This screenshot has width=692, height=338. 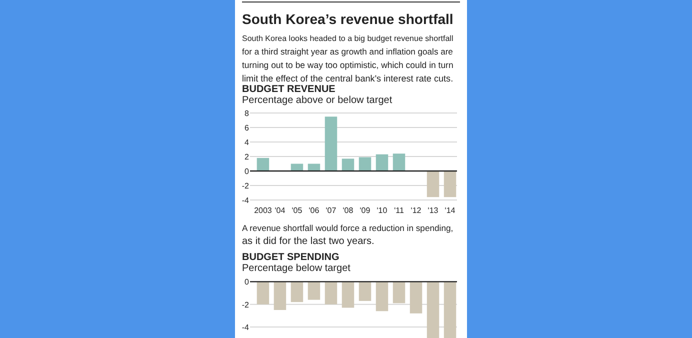 What do you see at coordinates (280, 210) in the screenshot?
I see `x-tick-label: '04` at bounding box center [280, 210].